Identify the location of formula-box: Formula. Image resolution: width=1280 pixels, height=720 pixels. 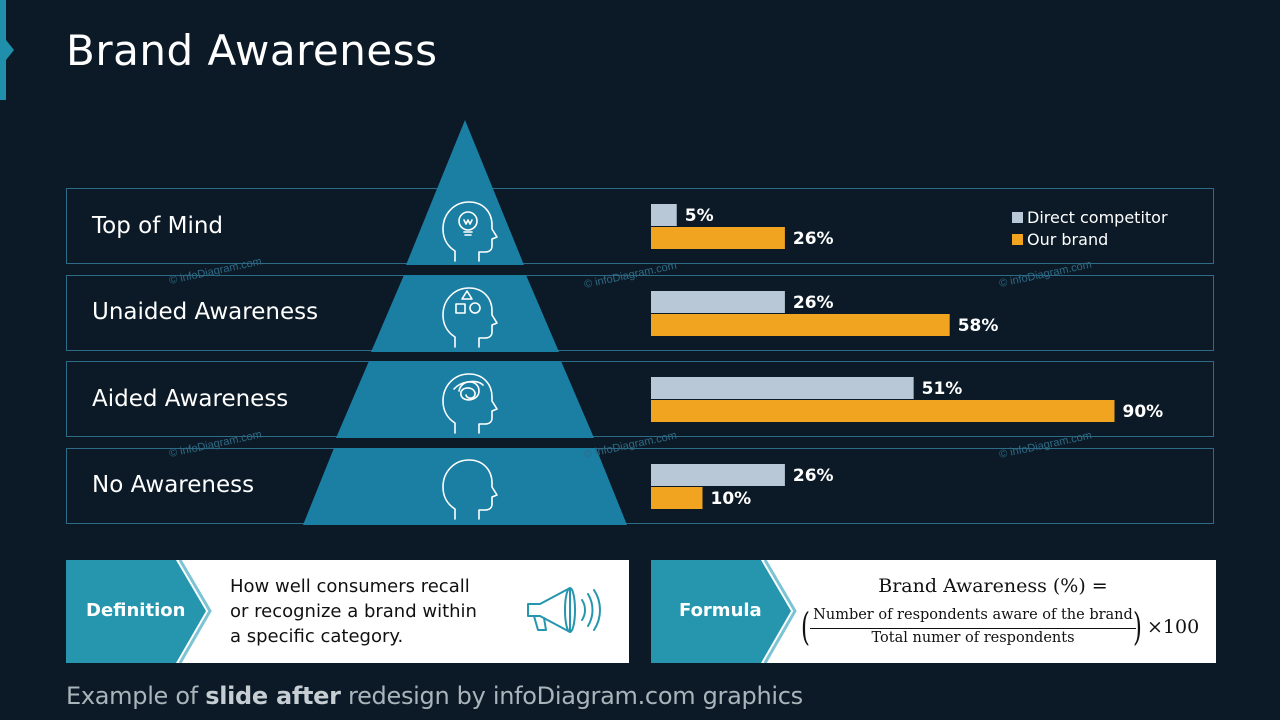
(933, 611).